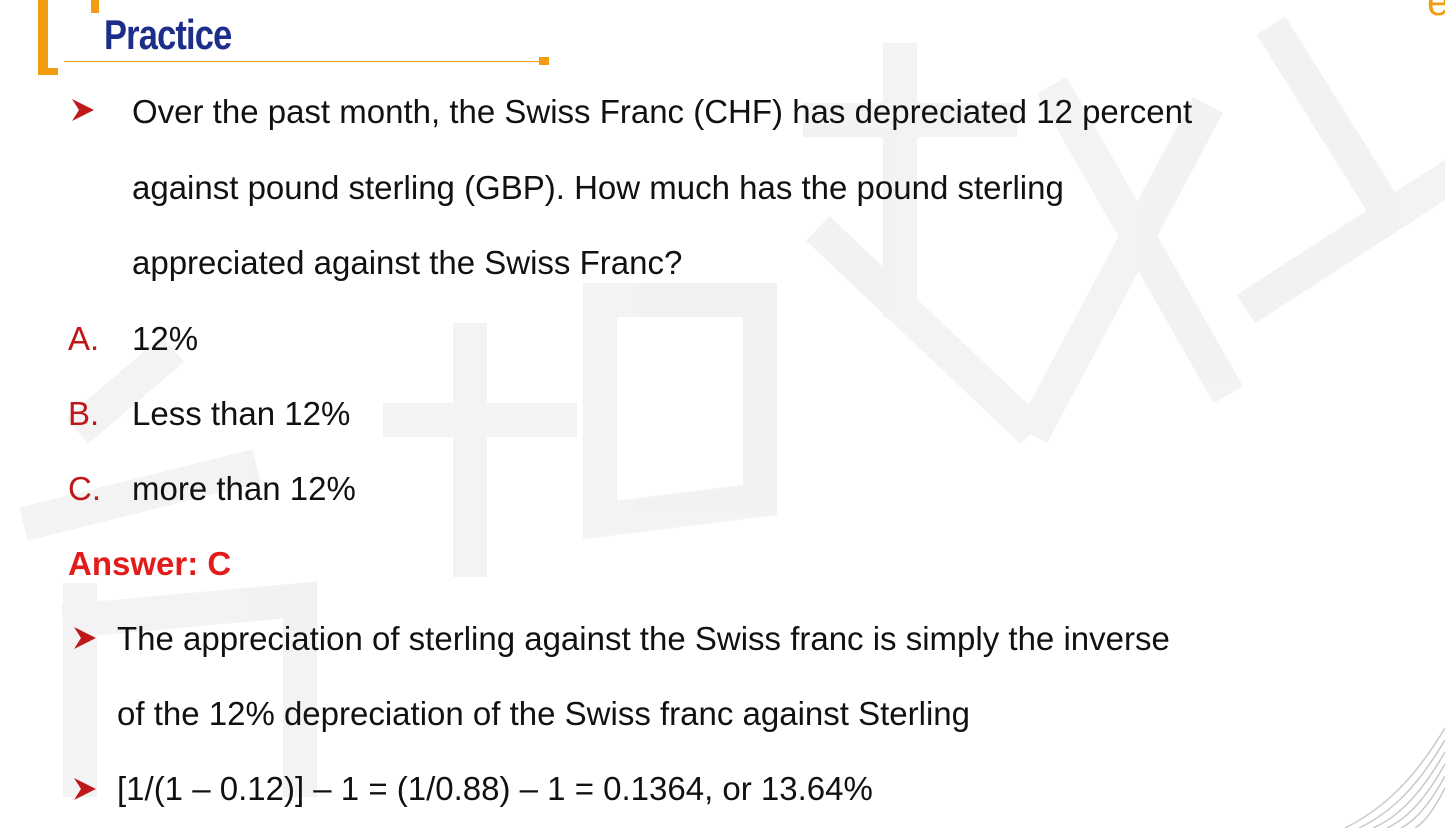 The image size is (1445, 828). Describe the element at coordinates (84, 413) in the screenshot. I see `option-b-letter: B.` at that location.